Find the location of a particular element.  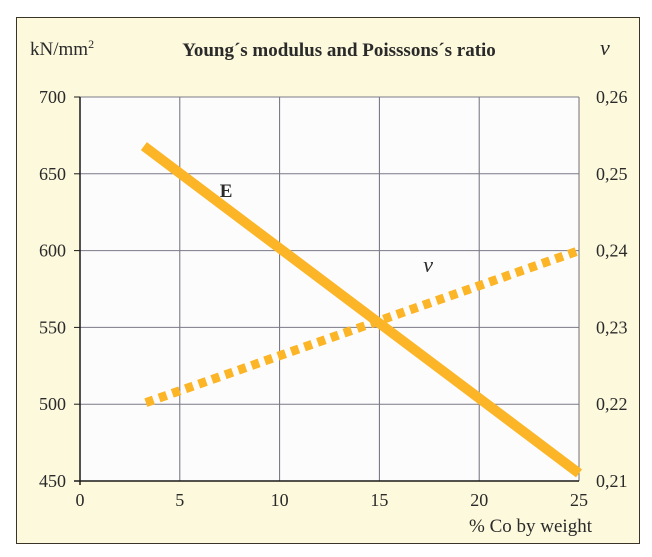

superscript: 2 is located at coordinates (91, 44).